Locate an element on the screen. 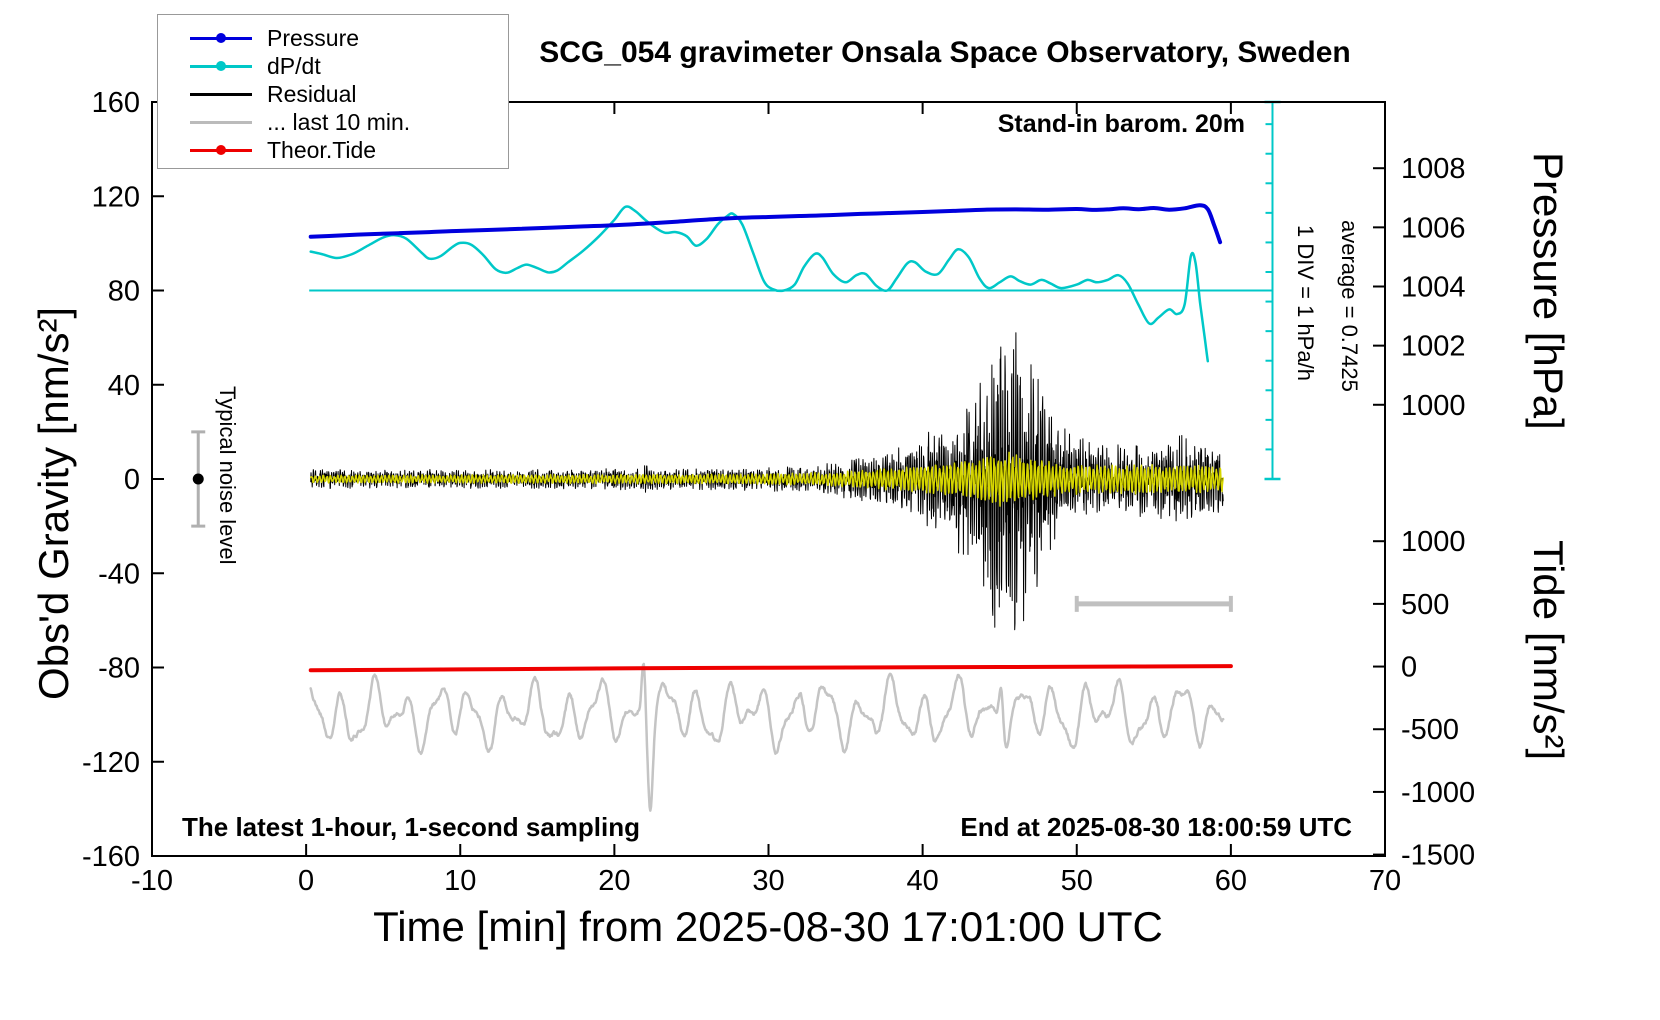 The width and height of the screenshot is (1660, 1020). legend-marker-last-10-min is located at coordinates (221, 122).